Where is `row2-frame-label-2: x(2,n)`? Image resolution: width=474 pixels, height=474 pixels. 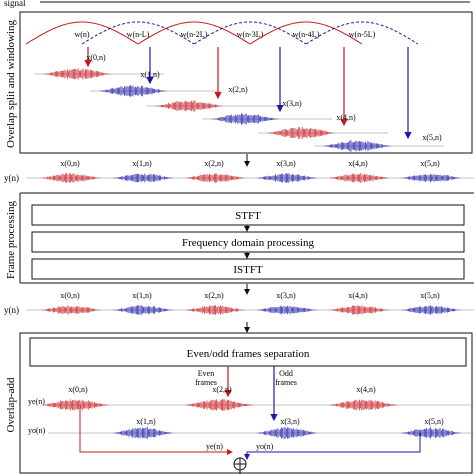 row2-frame-label-2: x(2,n) is located at coordinates (214, 295).